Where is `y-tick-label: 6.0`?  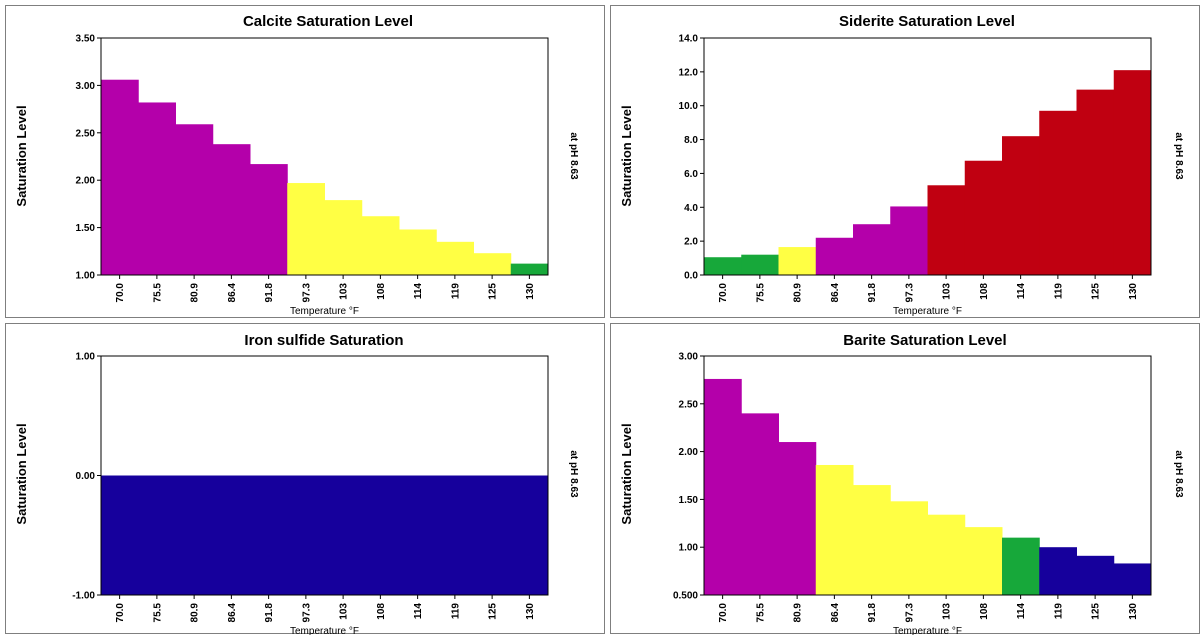 y-tick-label: 6.0 is located at coordinates (691, 174).